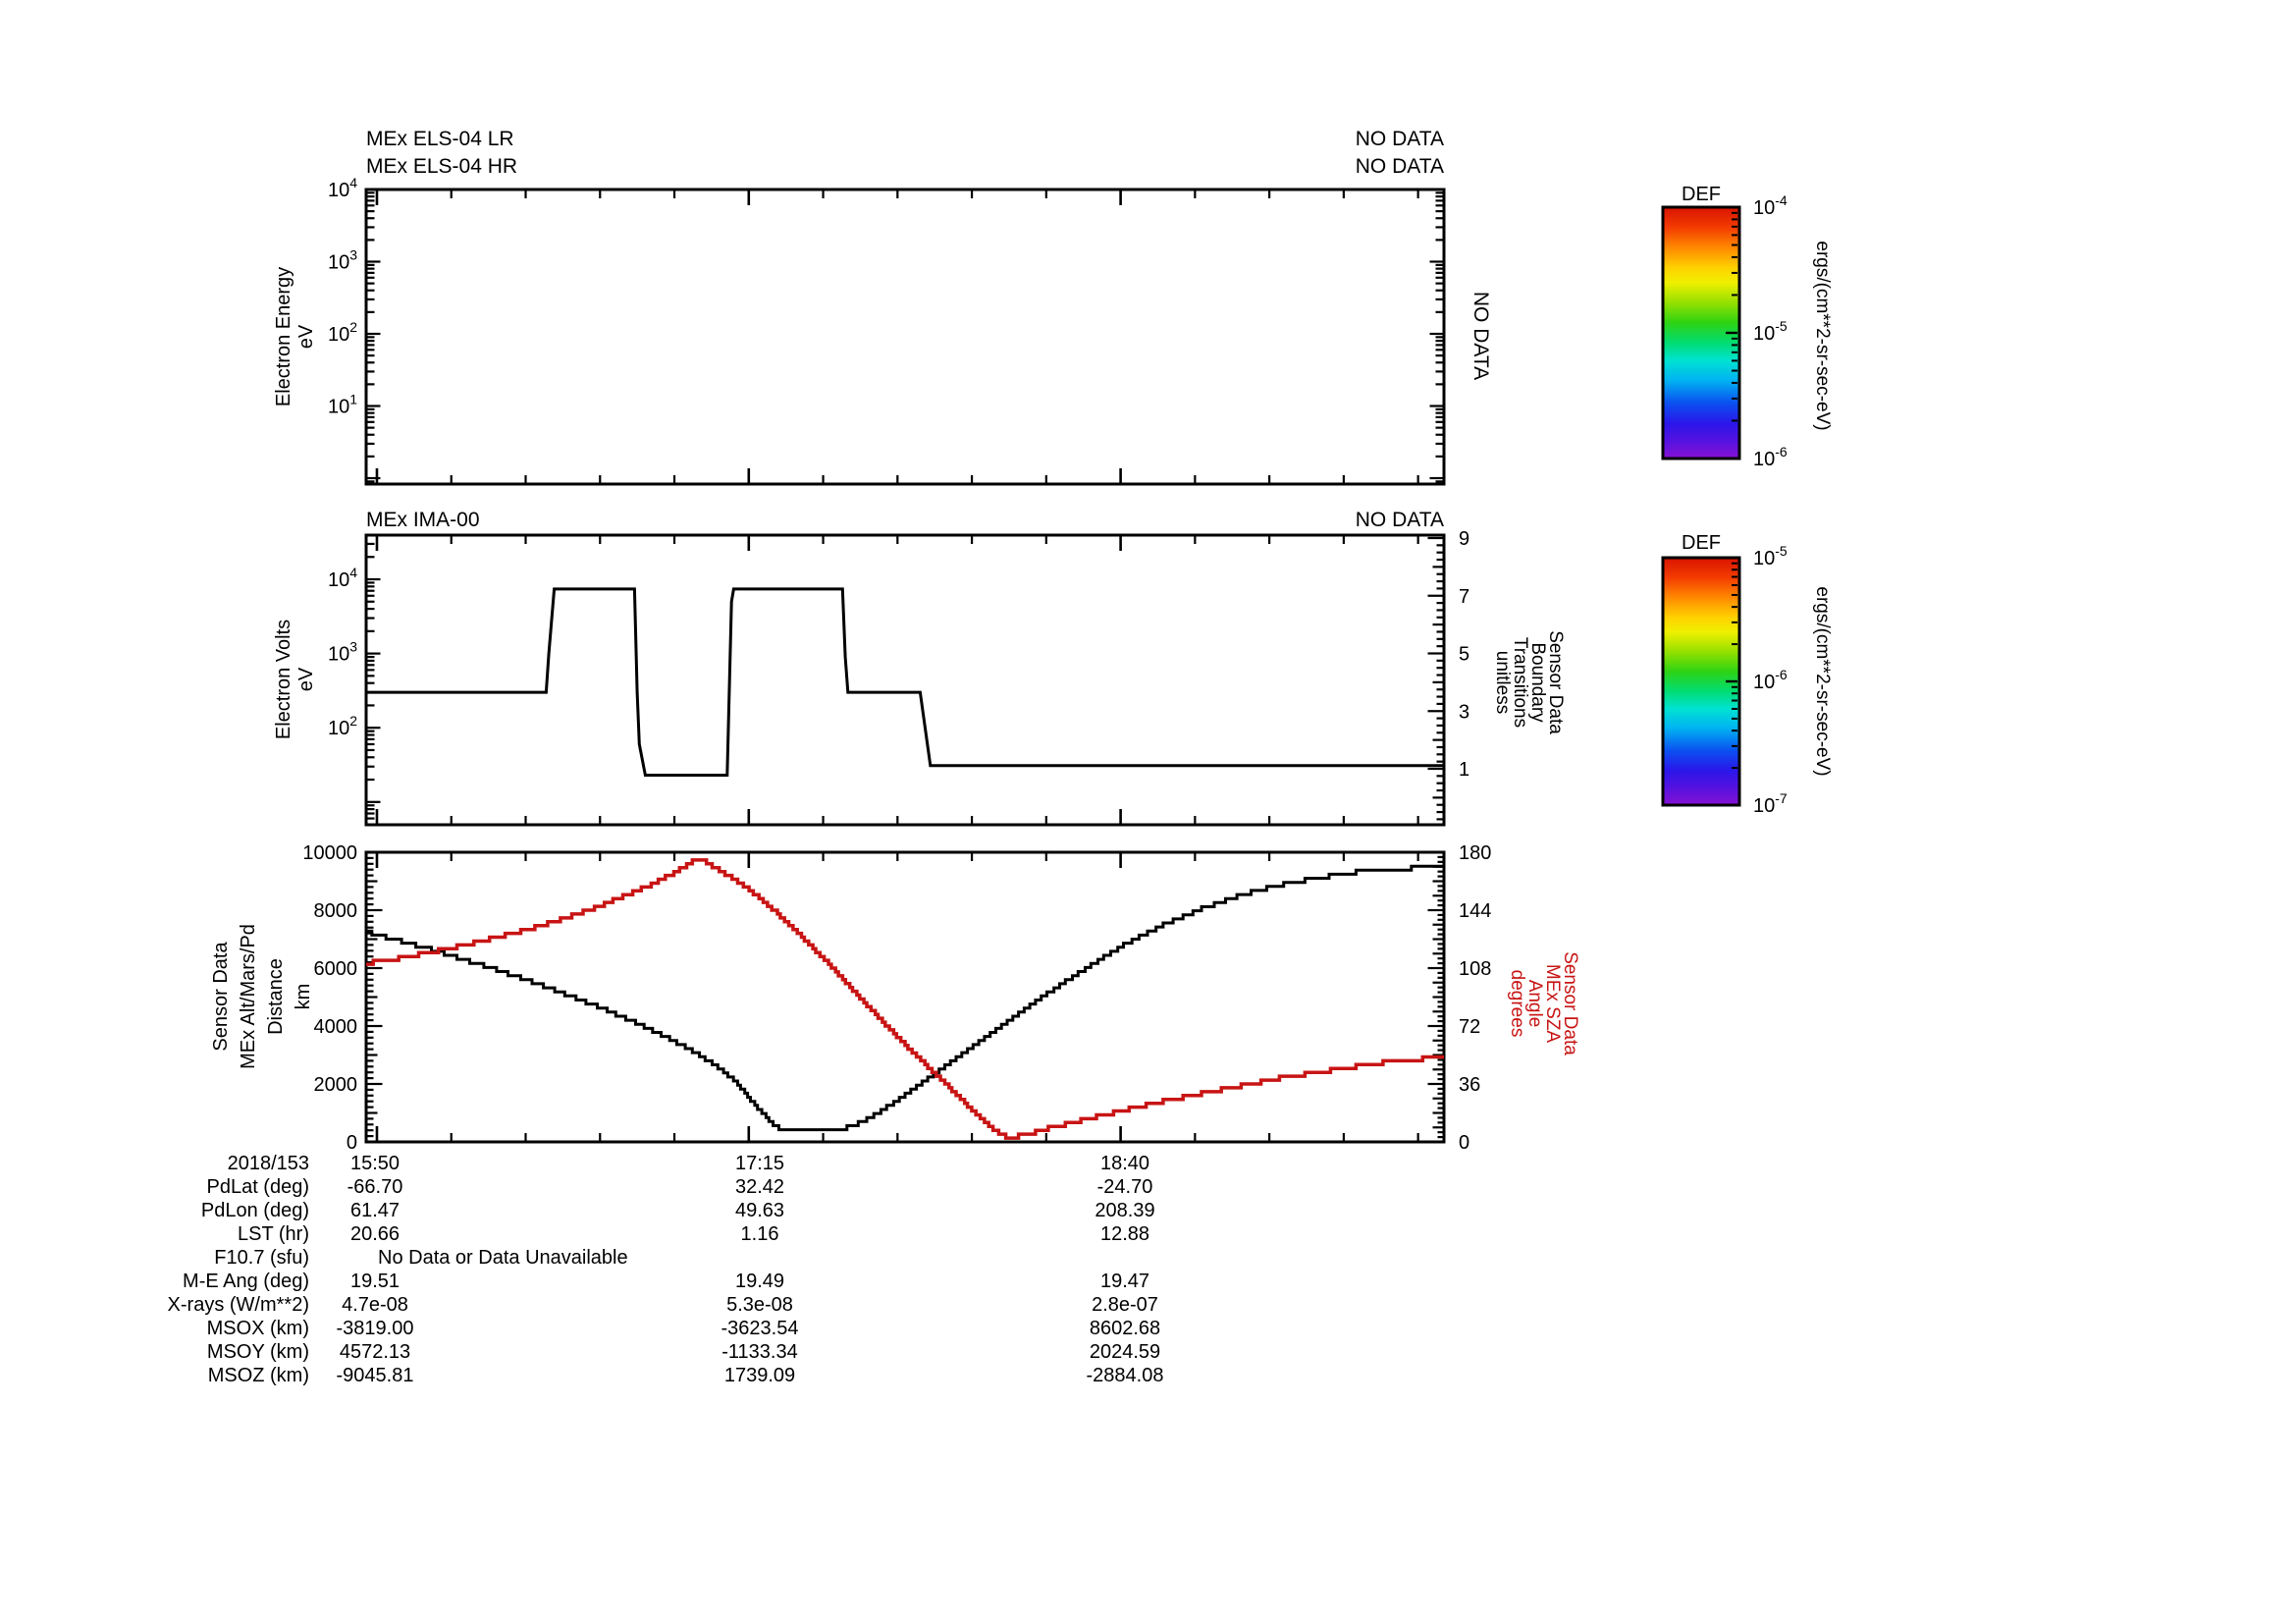 The width and height of the screenshot is (2296, 1623). I want to click on svg-text: 72, so click(1469, 1027).